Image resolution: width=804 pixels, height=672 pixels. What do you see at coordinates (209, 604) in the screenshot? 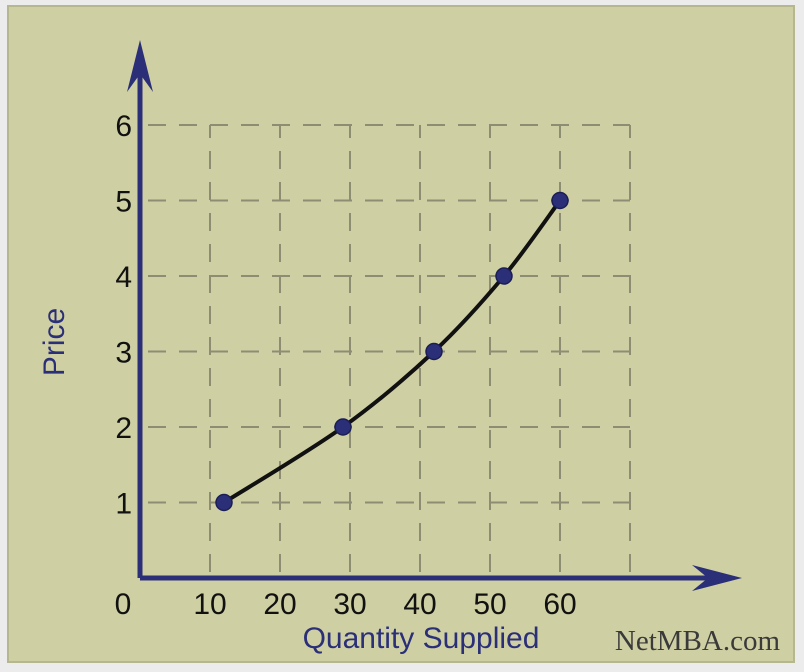
I see `x-tick-label-10: 10` at bounding box center [209, 604].